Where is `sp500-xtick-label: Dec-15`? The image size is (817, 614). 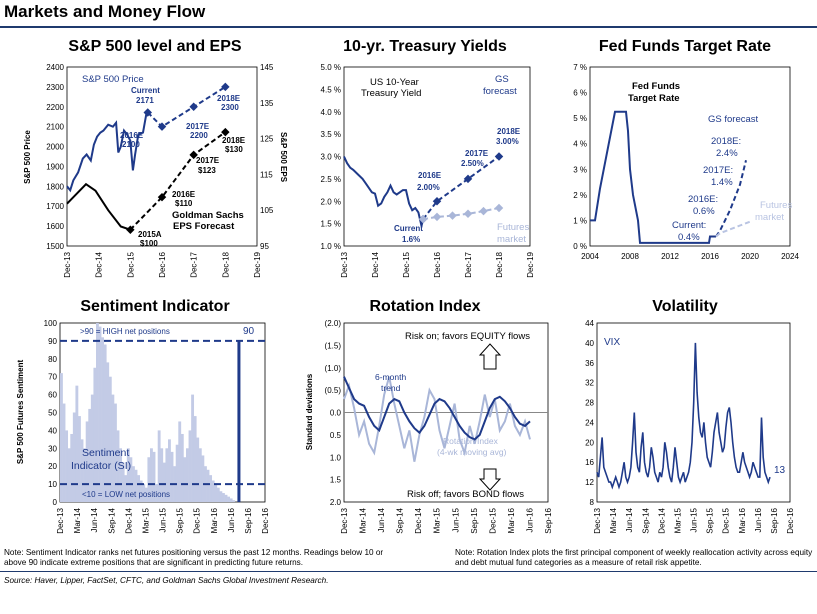 sp500-xtick-label: Dec-15 is located at coordinates (130, 264).